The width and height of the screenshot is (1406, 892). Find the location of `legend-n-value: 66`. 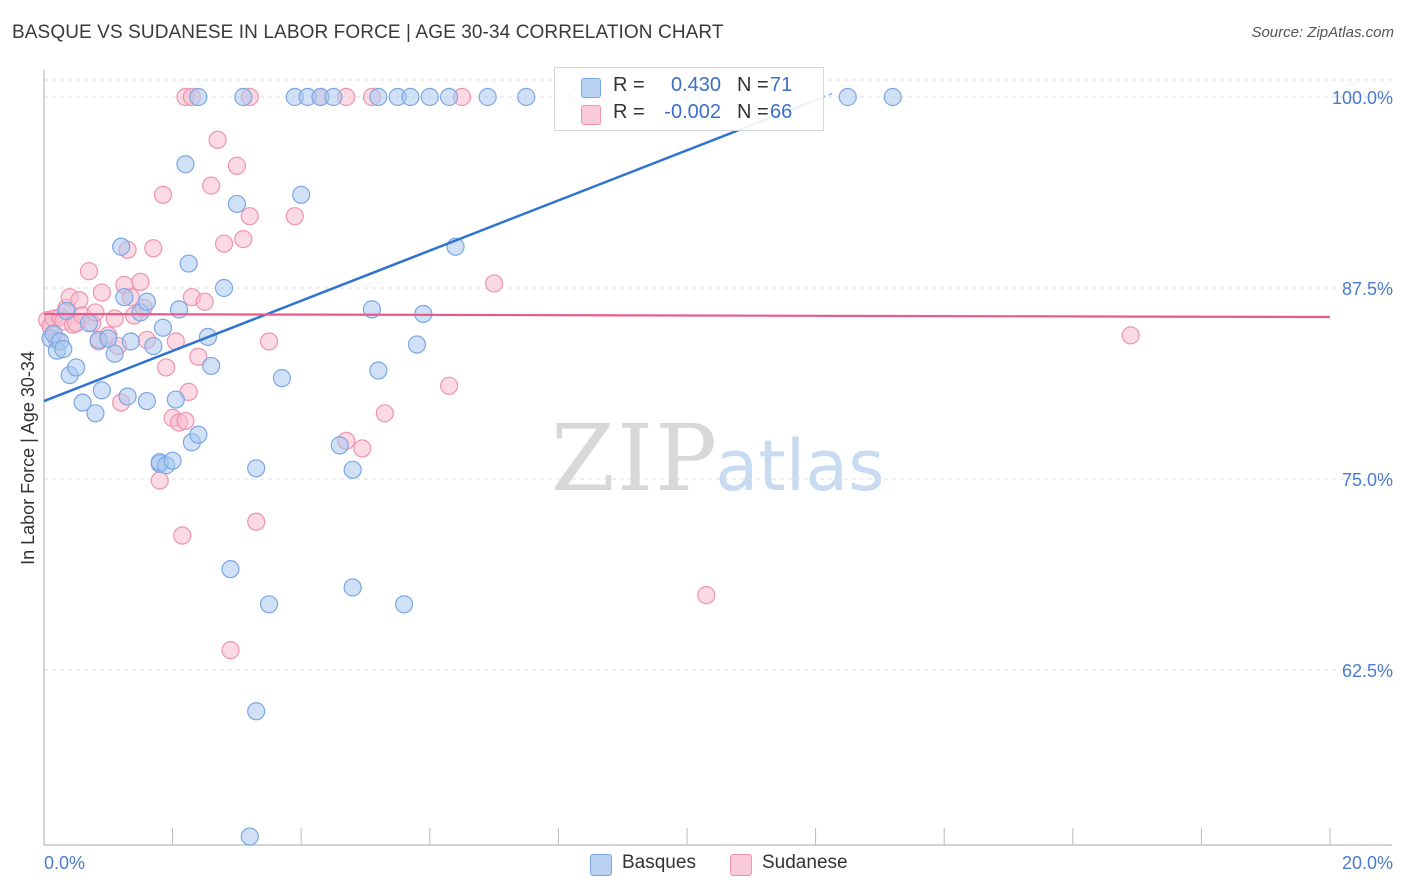

legend-n-value: 66 is located at coordinates (781, 112).